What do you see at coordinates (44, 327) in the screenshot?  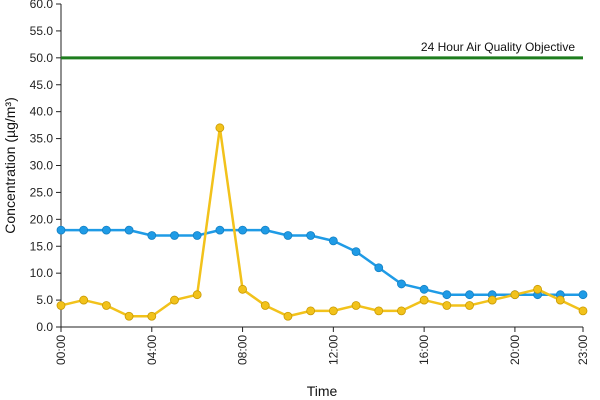 I see `y-tick-label: 0.0` at bounding box center [44, 327].